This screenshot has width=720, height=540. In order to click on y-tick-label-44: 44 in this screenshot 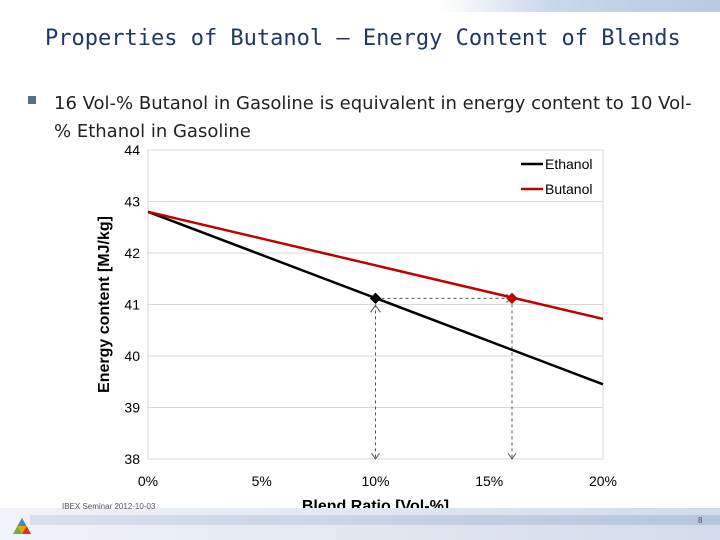, I will do `click(132, 150)`.